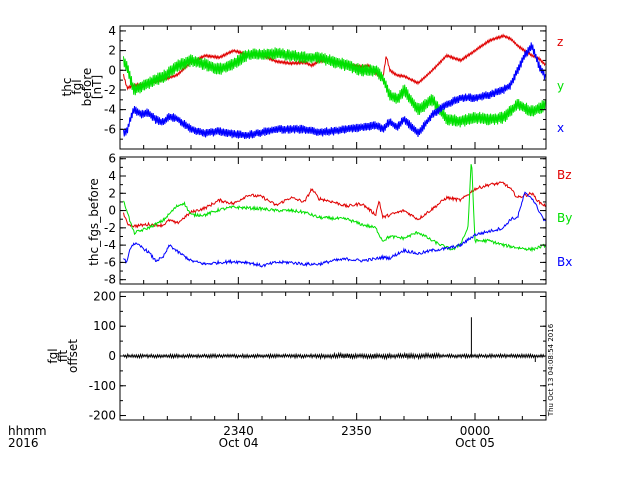 The image size is (640, 480). I want to click on x-tick-label-time: 2350, so click(356, 431).